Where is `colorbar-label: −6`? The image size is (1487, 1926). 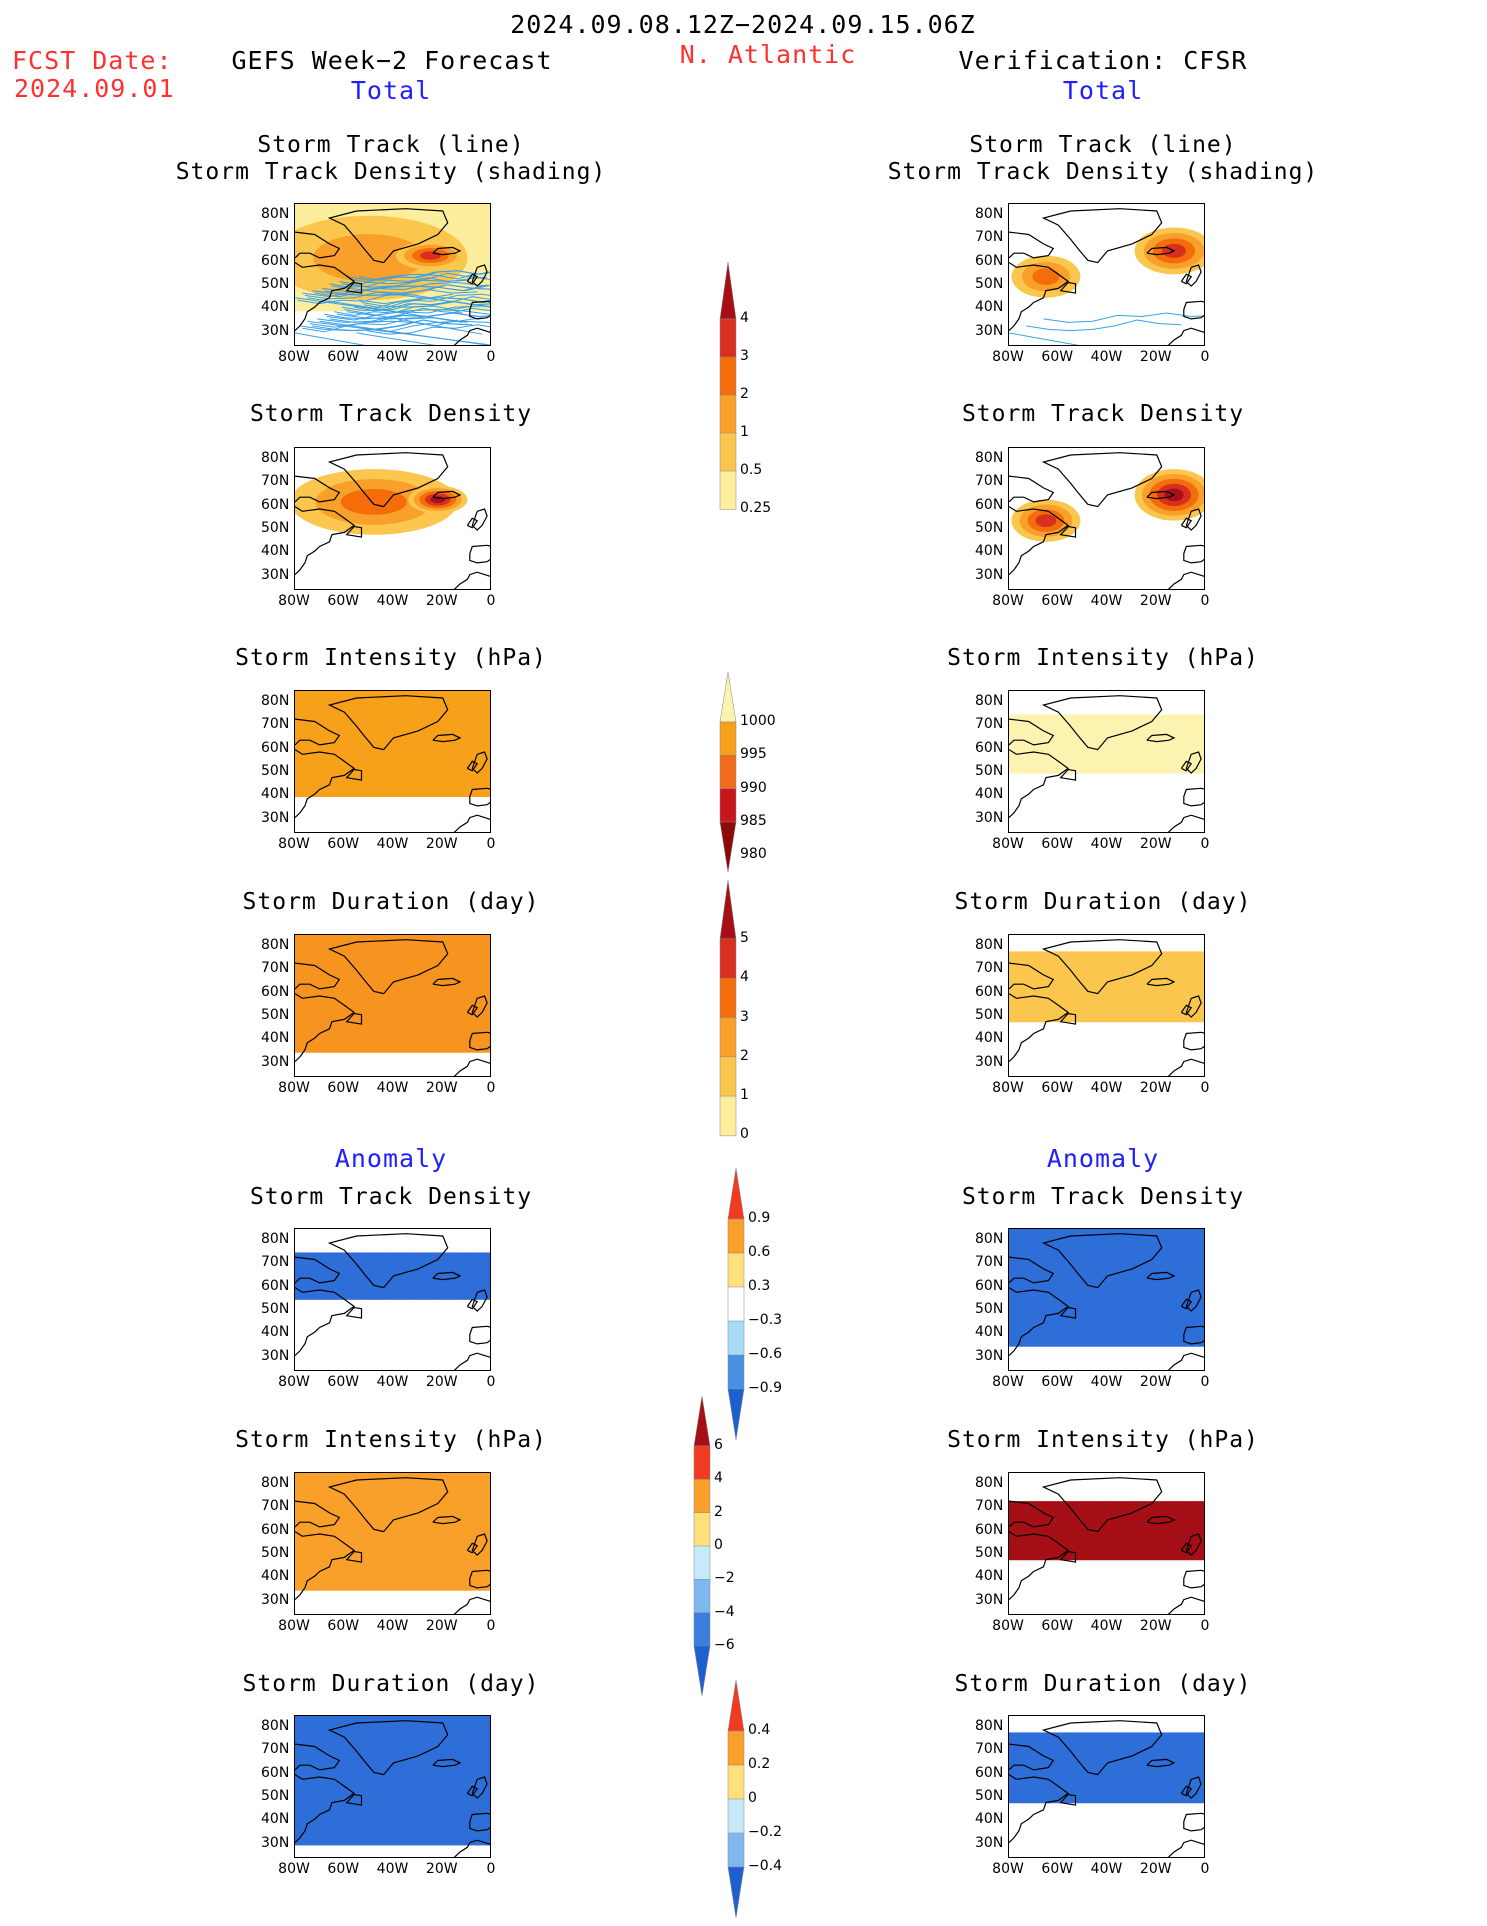 colorbar-label: −6 is located at coordinates (724, 1645).